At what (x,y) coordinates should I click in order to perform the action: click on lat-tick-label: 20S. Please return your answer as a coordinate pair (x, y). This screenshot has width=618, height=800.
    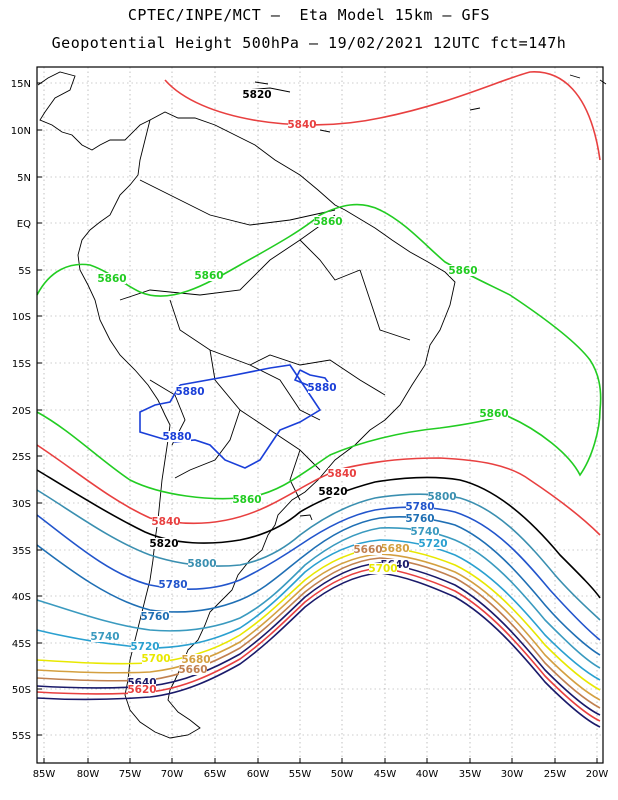
    Looking at the image, I should click on (21, 411).